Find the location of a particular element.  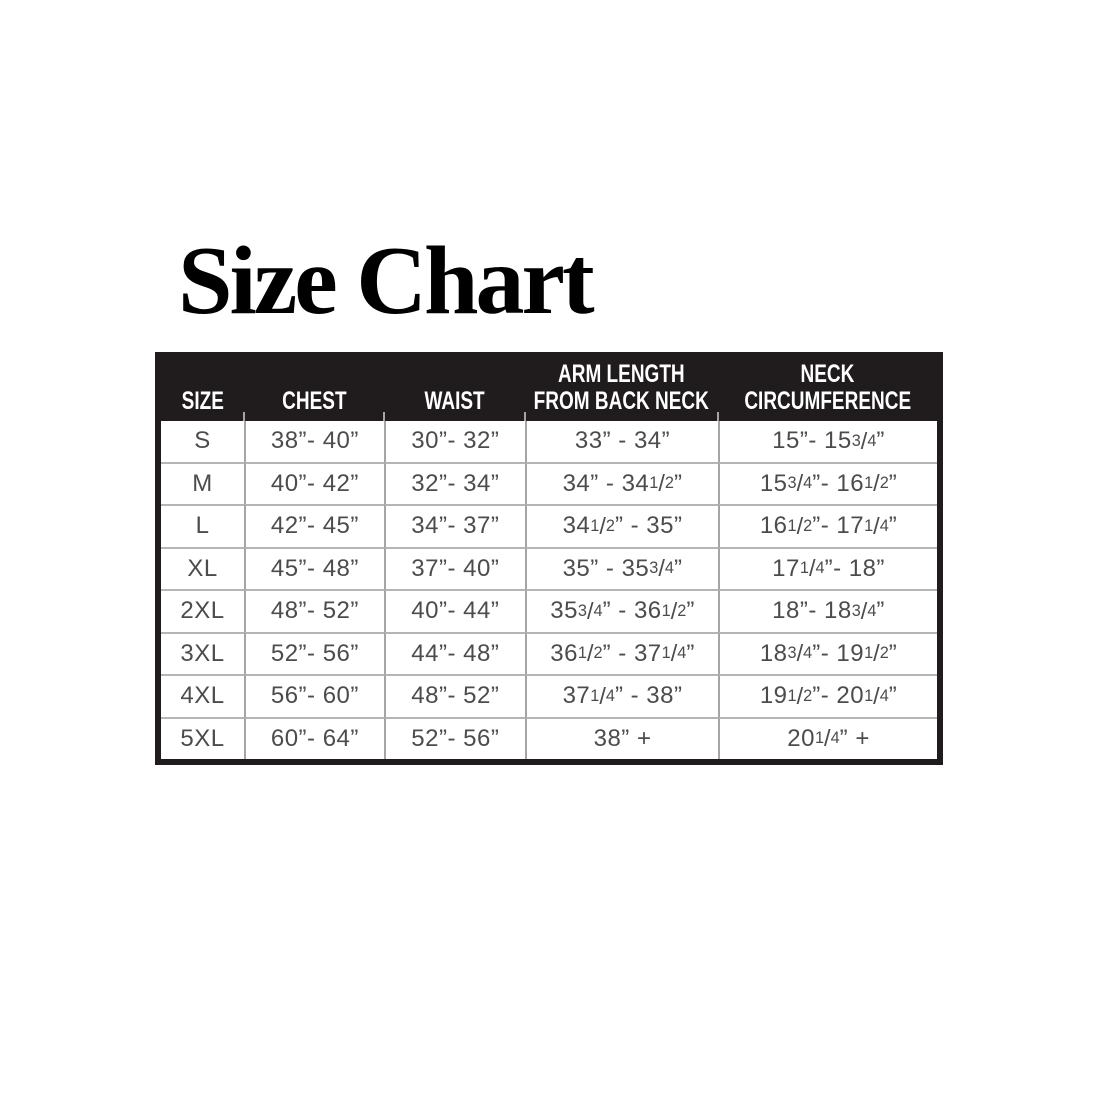

cell-waist: 37”- 40” is located at coordinates (454, 567).